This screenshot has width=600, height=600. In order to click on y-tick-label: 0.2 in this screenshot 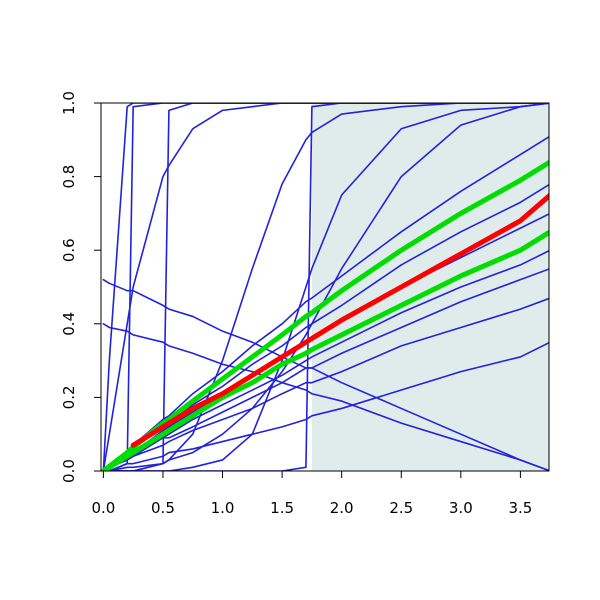, I will do `click(69, 397)`.